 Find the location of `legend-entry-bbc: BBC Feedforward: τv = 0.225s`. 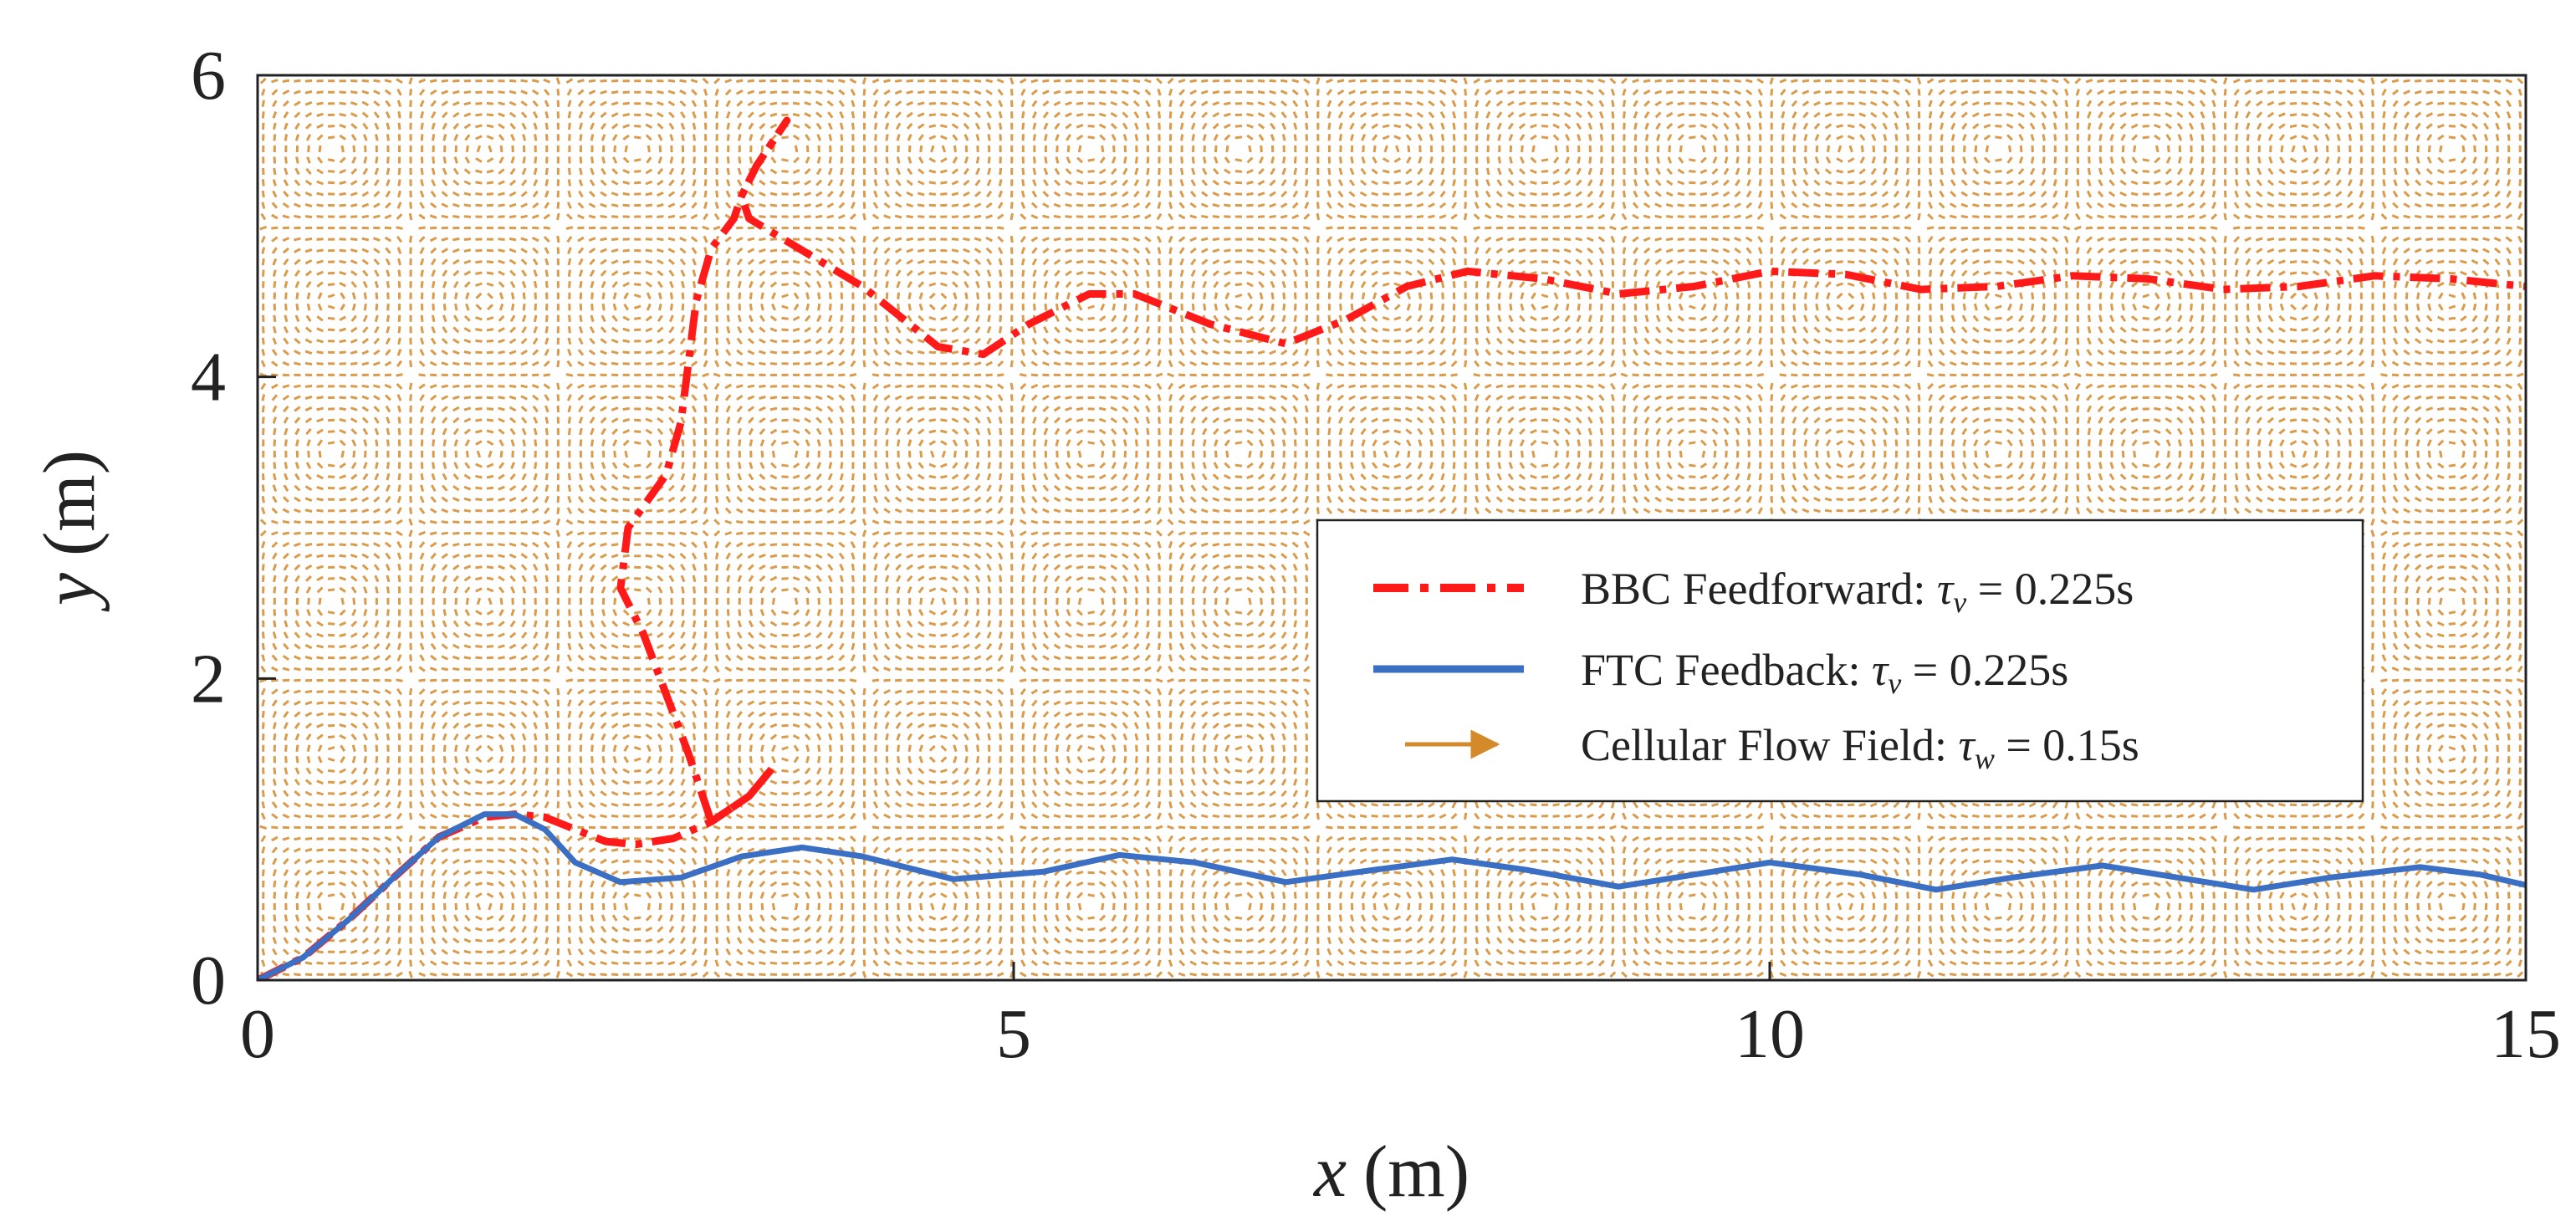

legend-entry-bbc: BBC Feedforward: τv = 0.225s is located at coordinates (1857, 591).